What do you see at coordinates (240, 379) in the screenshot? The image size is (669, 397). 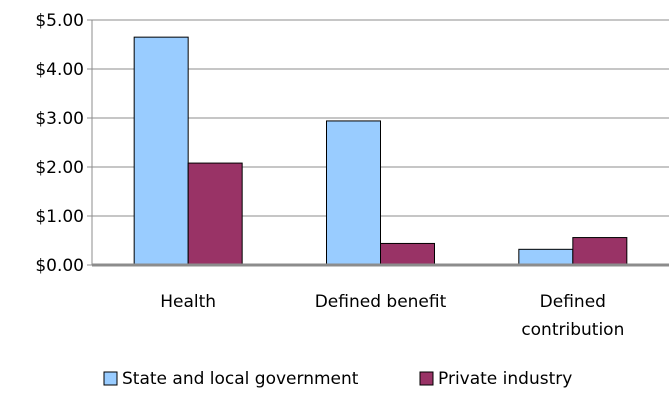 I see `legend-label: State and local government` at bounding box center [240, 379].